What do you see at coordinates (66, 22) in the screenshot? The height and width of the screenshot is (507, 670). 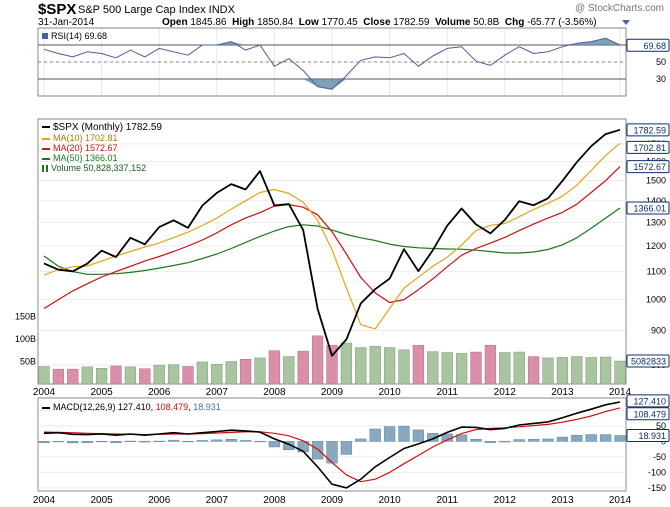 I see `quote-date: 31-Jan-2014` at bounding box center [66, 22].